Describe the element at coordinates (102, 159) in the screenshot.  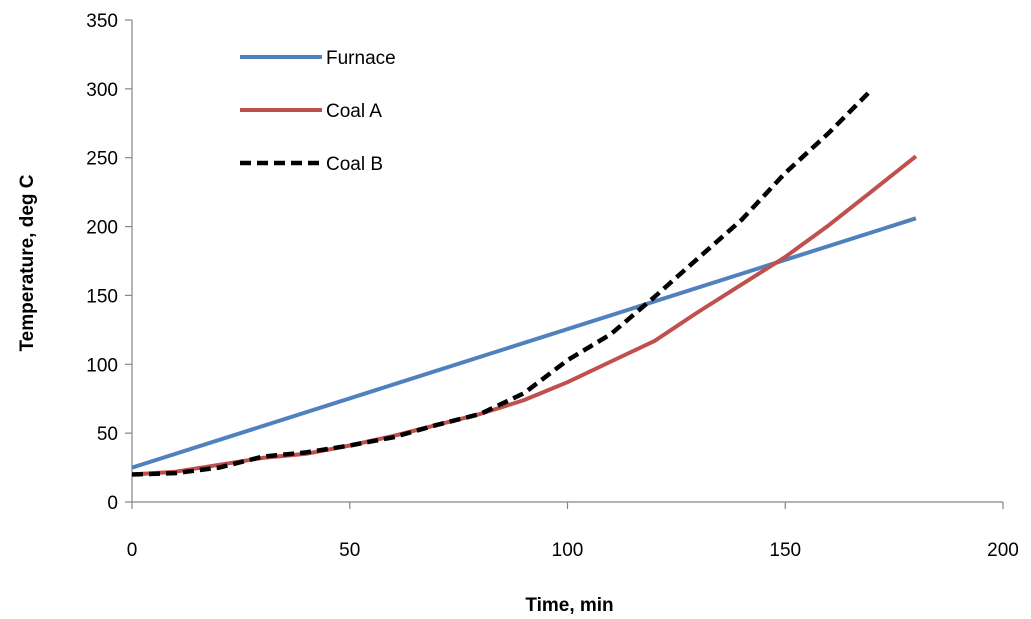
I see `y-tick-label: 250` at that location.